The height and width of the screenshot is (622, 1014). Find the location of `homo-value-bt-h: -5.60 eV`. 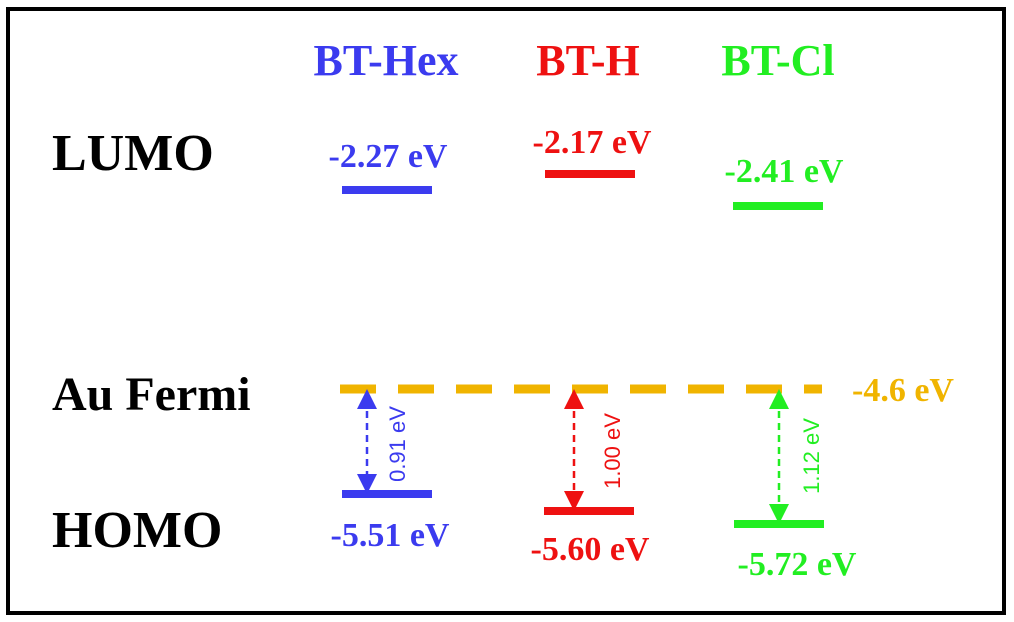

homo-value-bt-h: -5.60 eV is located at coordinates (590, 549).